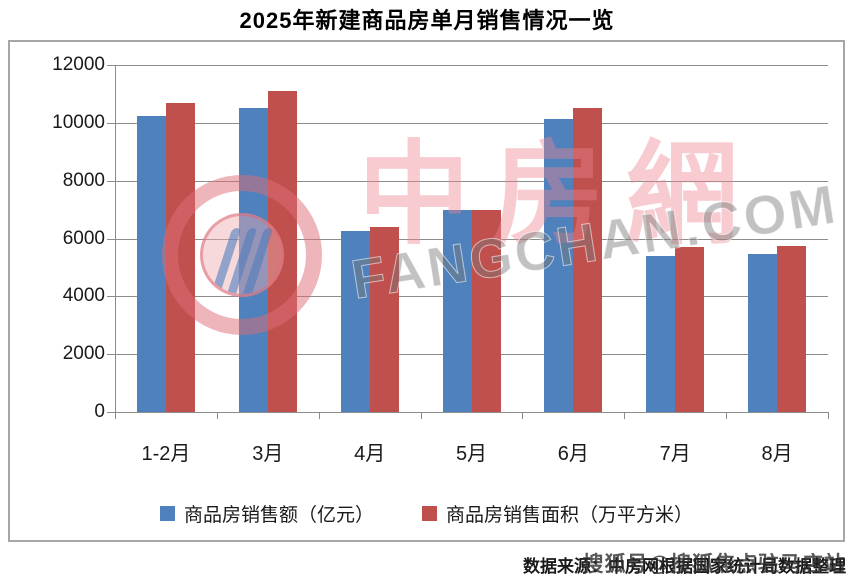 The image size is (854, 585). I want to click on legend-swatch-blue-icon, so click(167, 513).